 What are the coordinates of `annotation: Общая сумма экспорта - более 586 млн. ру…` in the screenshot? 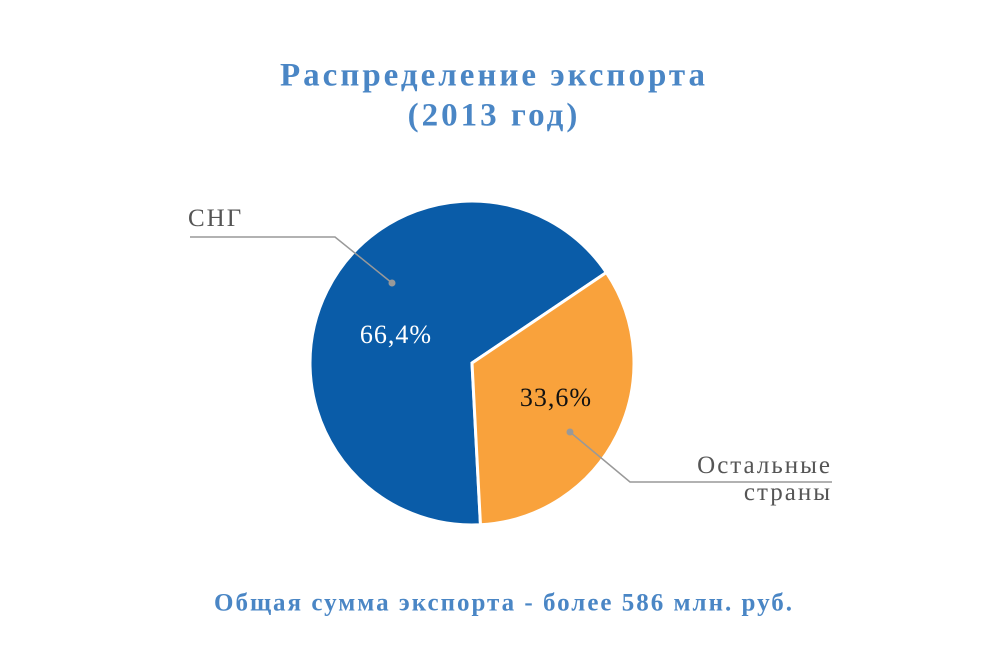 It's located at (504, 603).